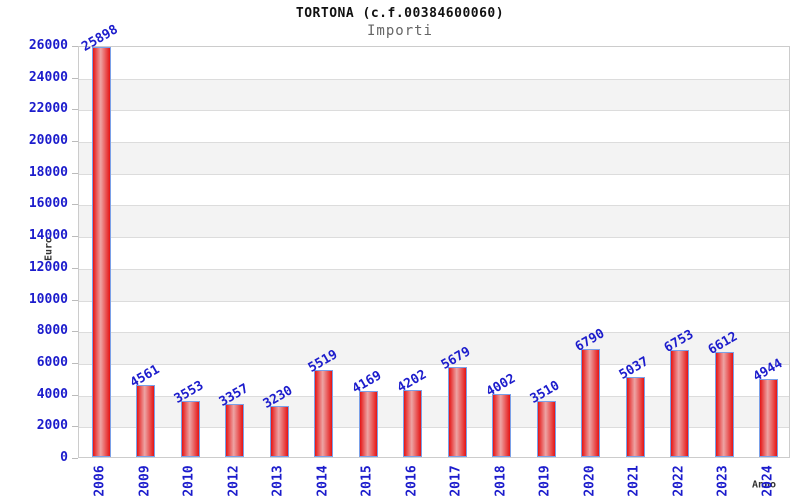 The image size is (800, 500). Describe the element at coordinates (48, 77) in the screenshot. I see `y-axis-tick-label: 24000` at that location.